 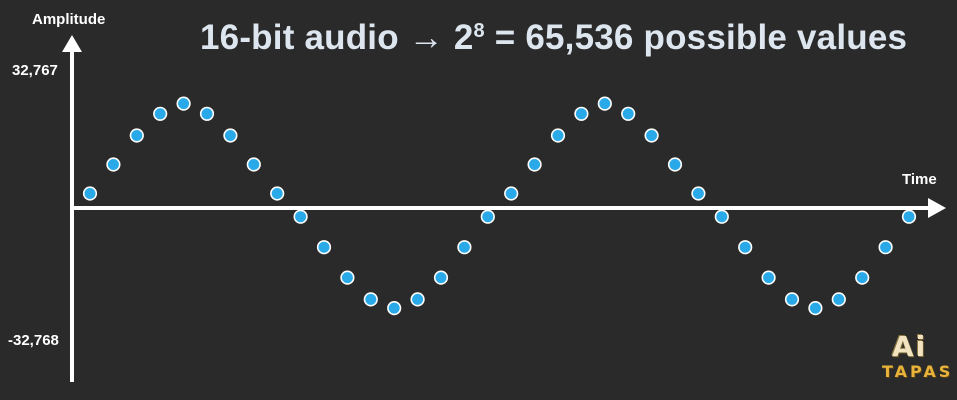 I want to click on logo-text-ai: Ai, so click(x=910, y=346).